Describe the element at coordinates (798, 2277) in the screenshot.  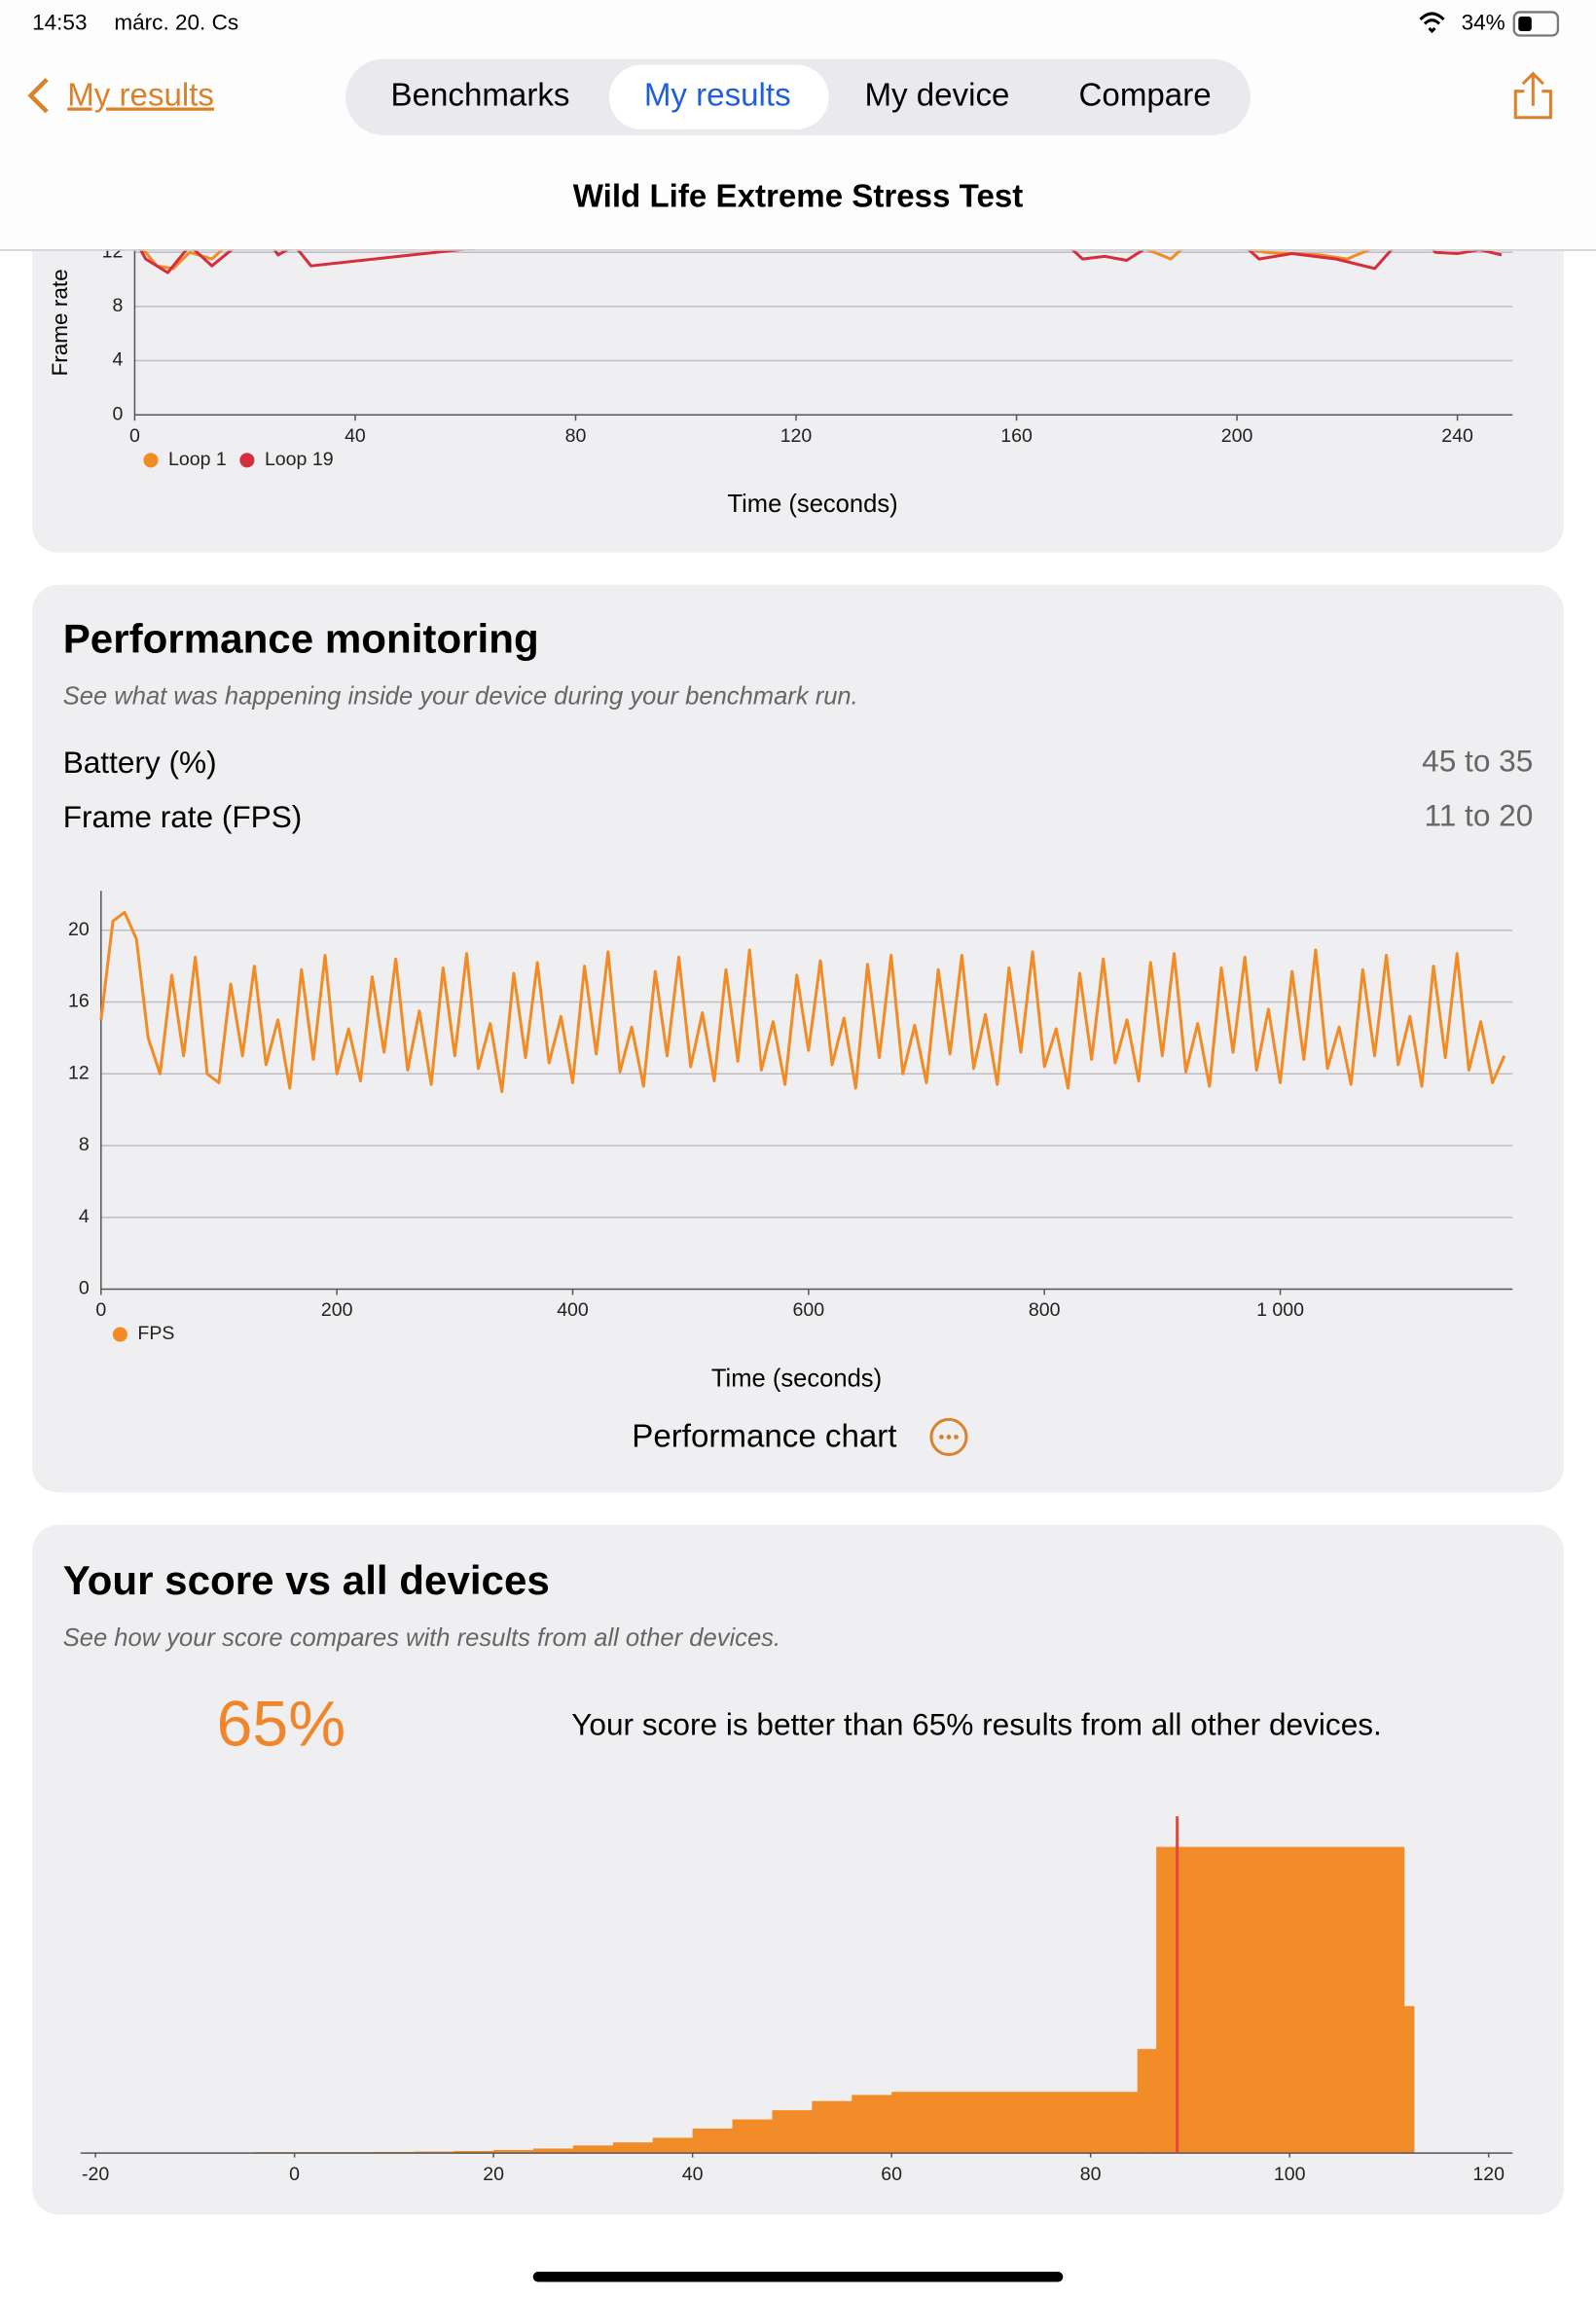
I see `home-indicator` at that location.